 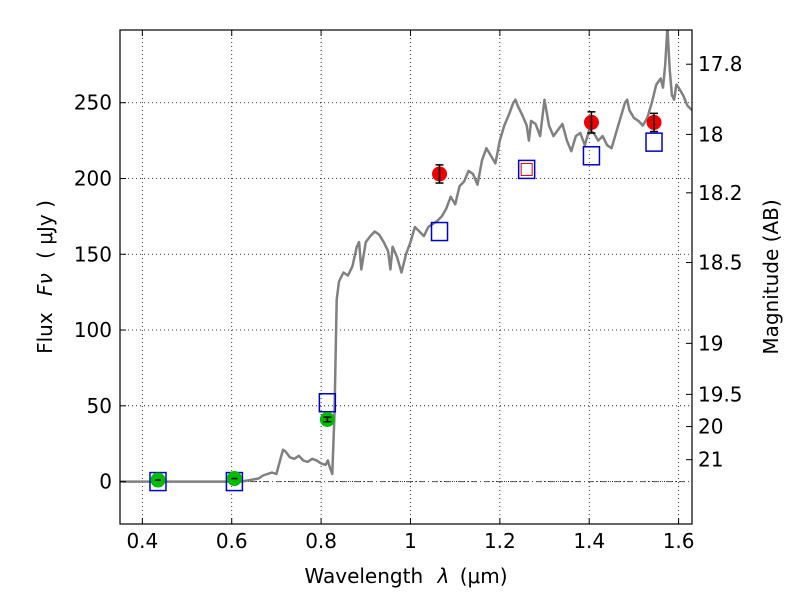 What do you see at coordinates (500, 541) in the screenshot?
I see `x-tick-label: 1.2` at bounding box center [500, 541].